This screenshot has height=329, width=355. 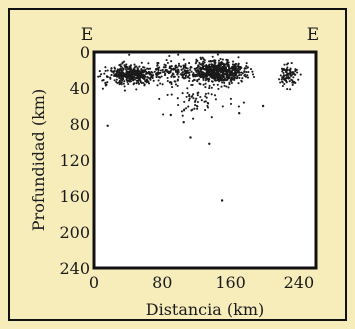 What do you see at coordinates (38, 160) in the screenshot?
I see `y-axis-label: Profundidad (km)` at bounding box center [38, 160].